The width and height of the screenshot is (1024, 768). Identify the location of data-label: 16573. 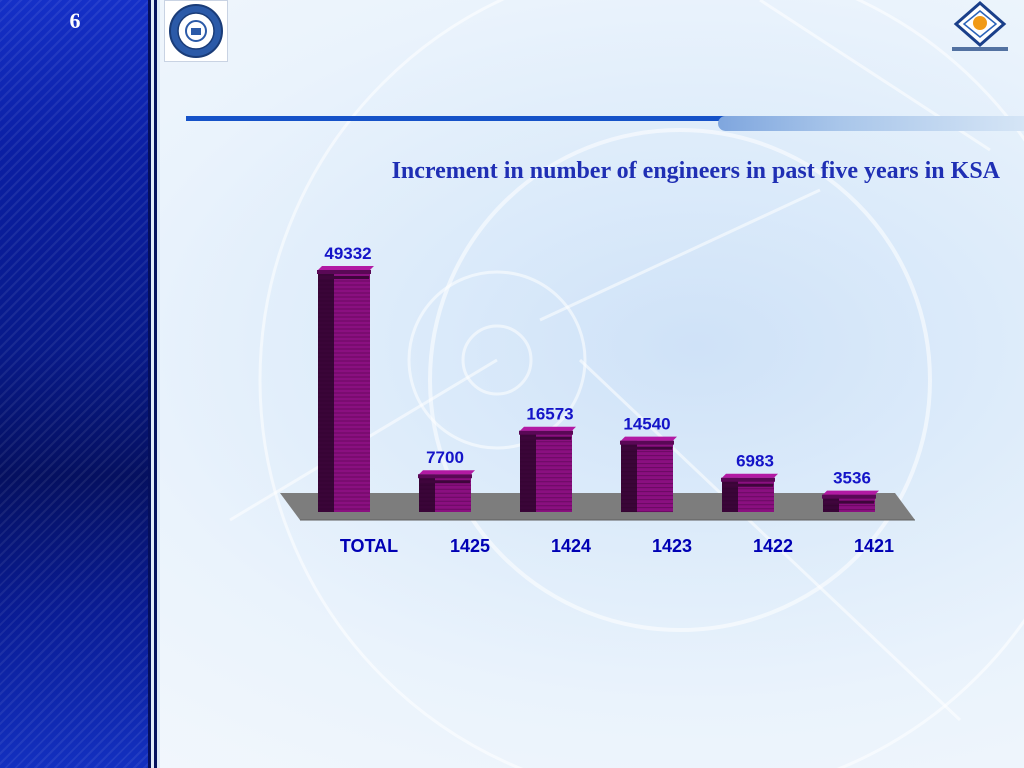
(549, 414).